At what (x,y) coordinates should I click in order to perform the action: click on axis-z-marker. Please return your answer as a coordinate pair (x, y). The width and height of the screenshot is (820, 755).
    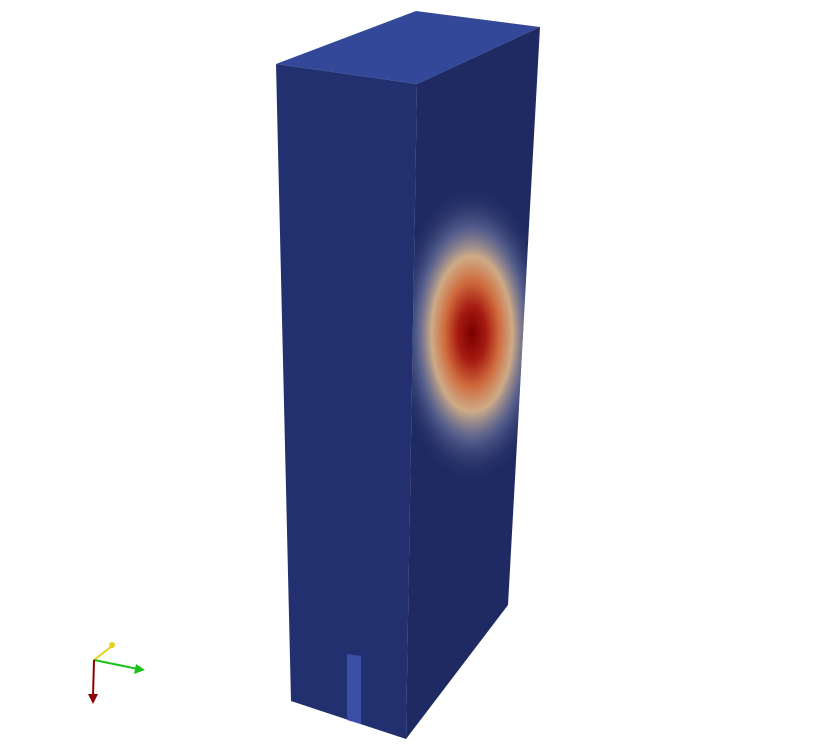
    Looking at the image, I should click on (112, 645).